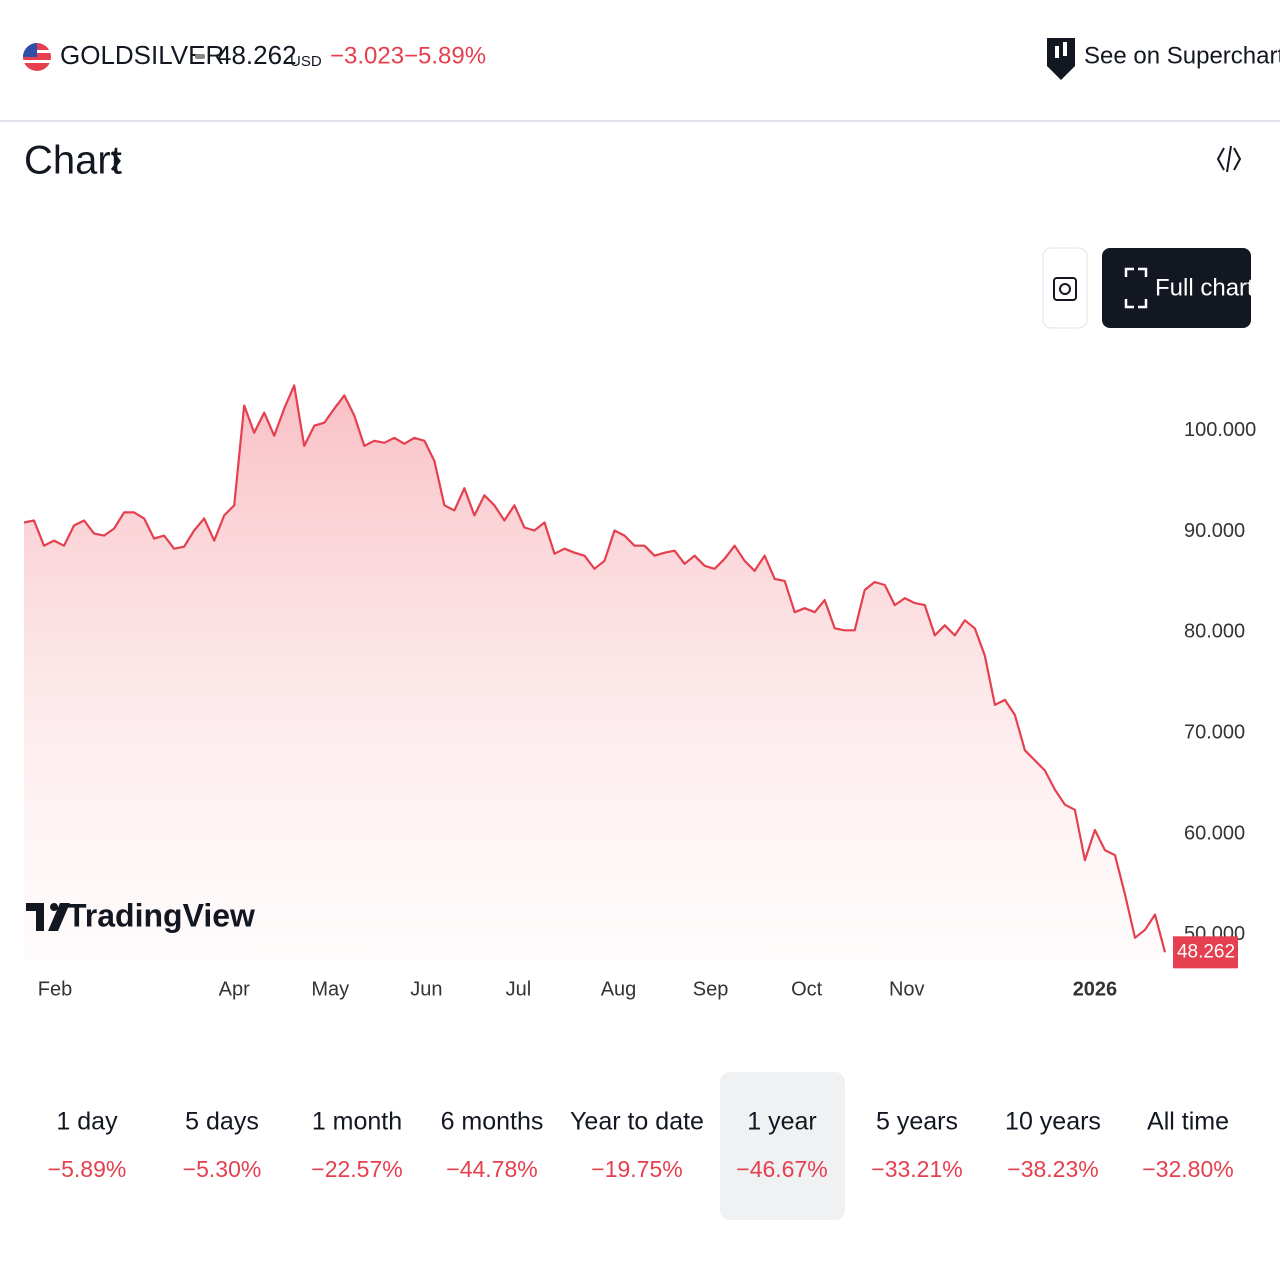 Image resolution: width=1280 pixels, height=1280 pixels. I want to click on x-tick-label: Nov, so click(907, 989).